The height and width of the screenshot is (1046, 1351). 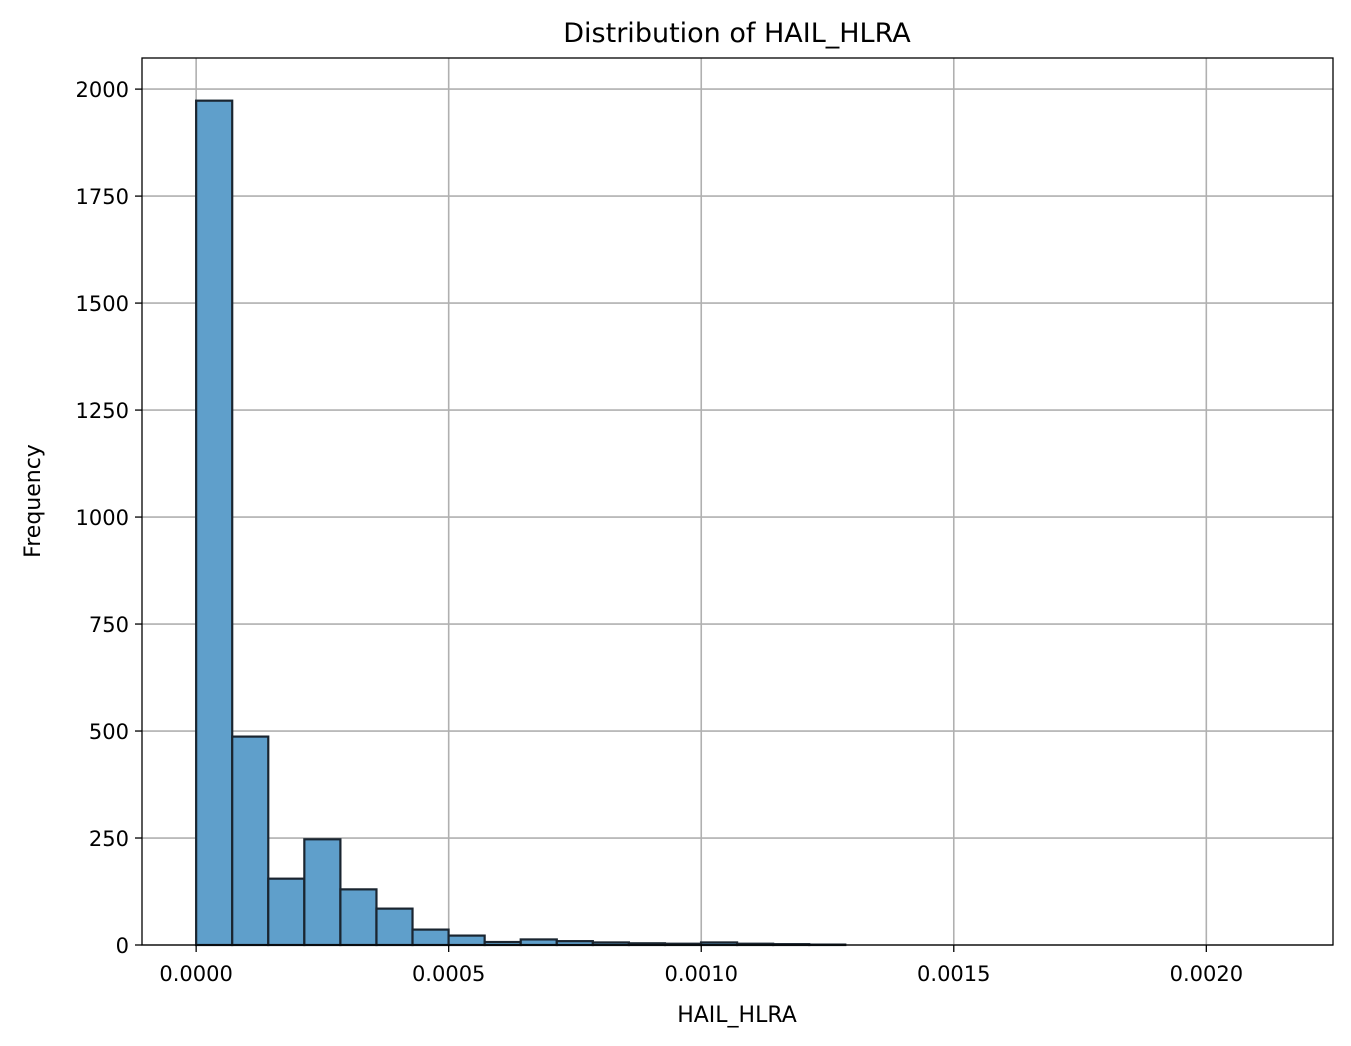 I want to click on x-tick-label: 0.0005, so click(x=448, y=974).